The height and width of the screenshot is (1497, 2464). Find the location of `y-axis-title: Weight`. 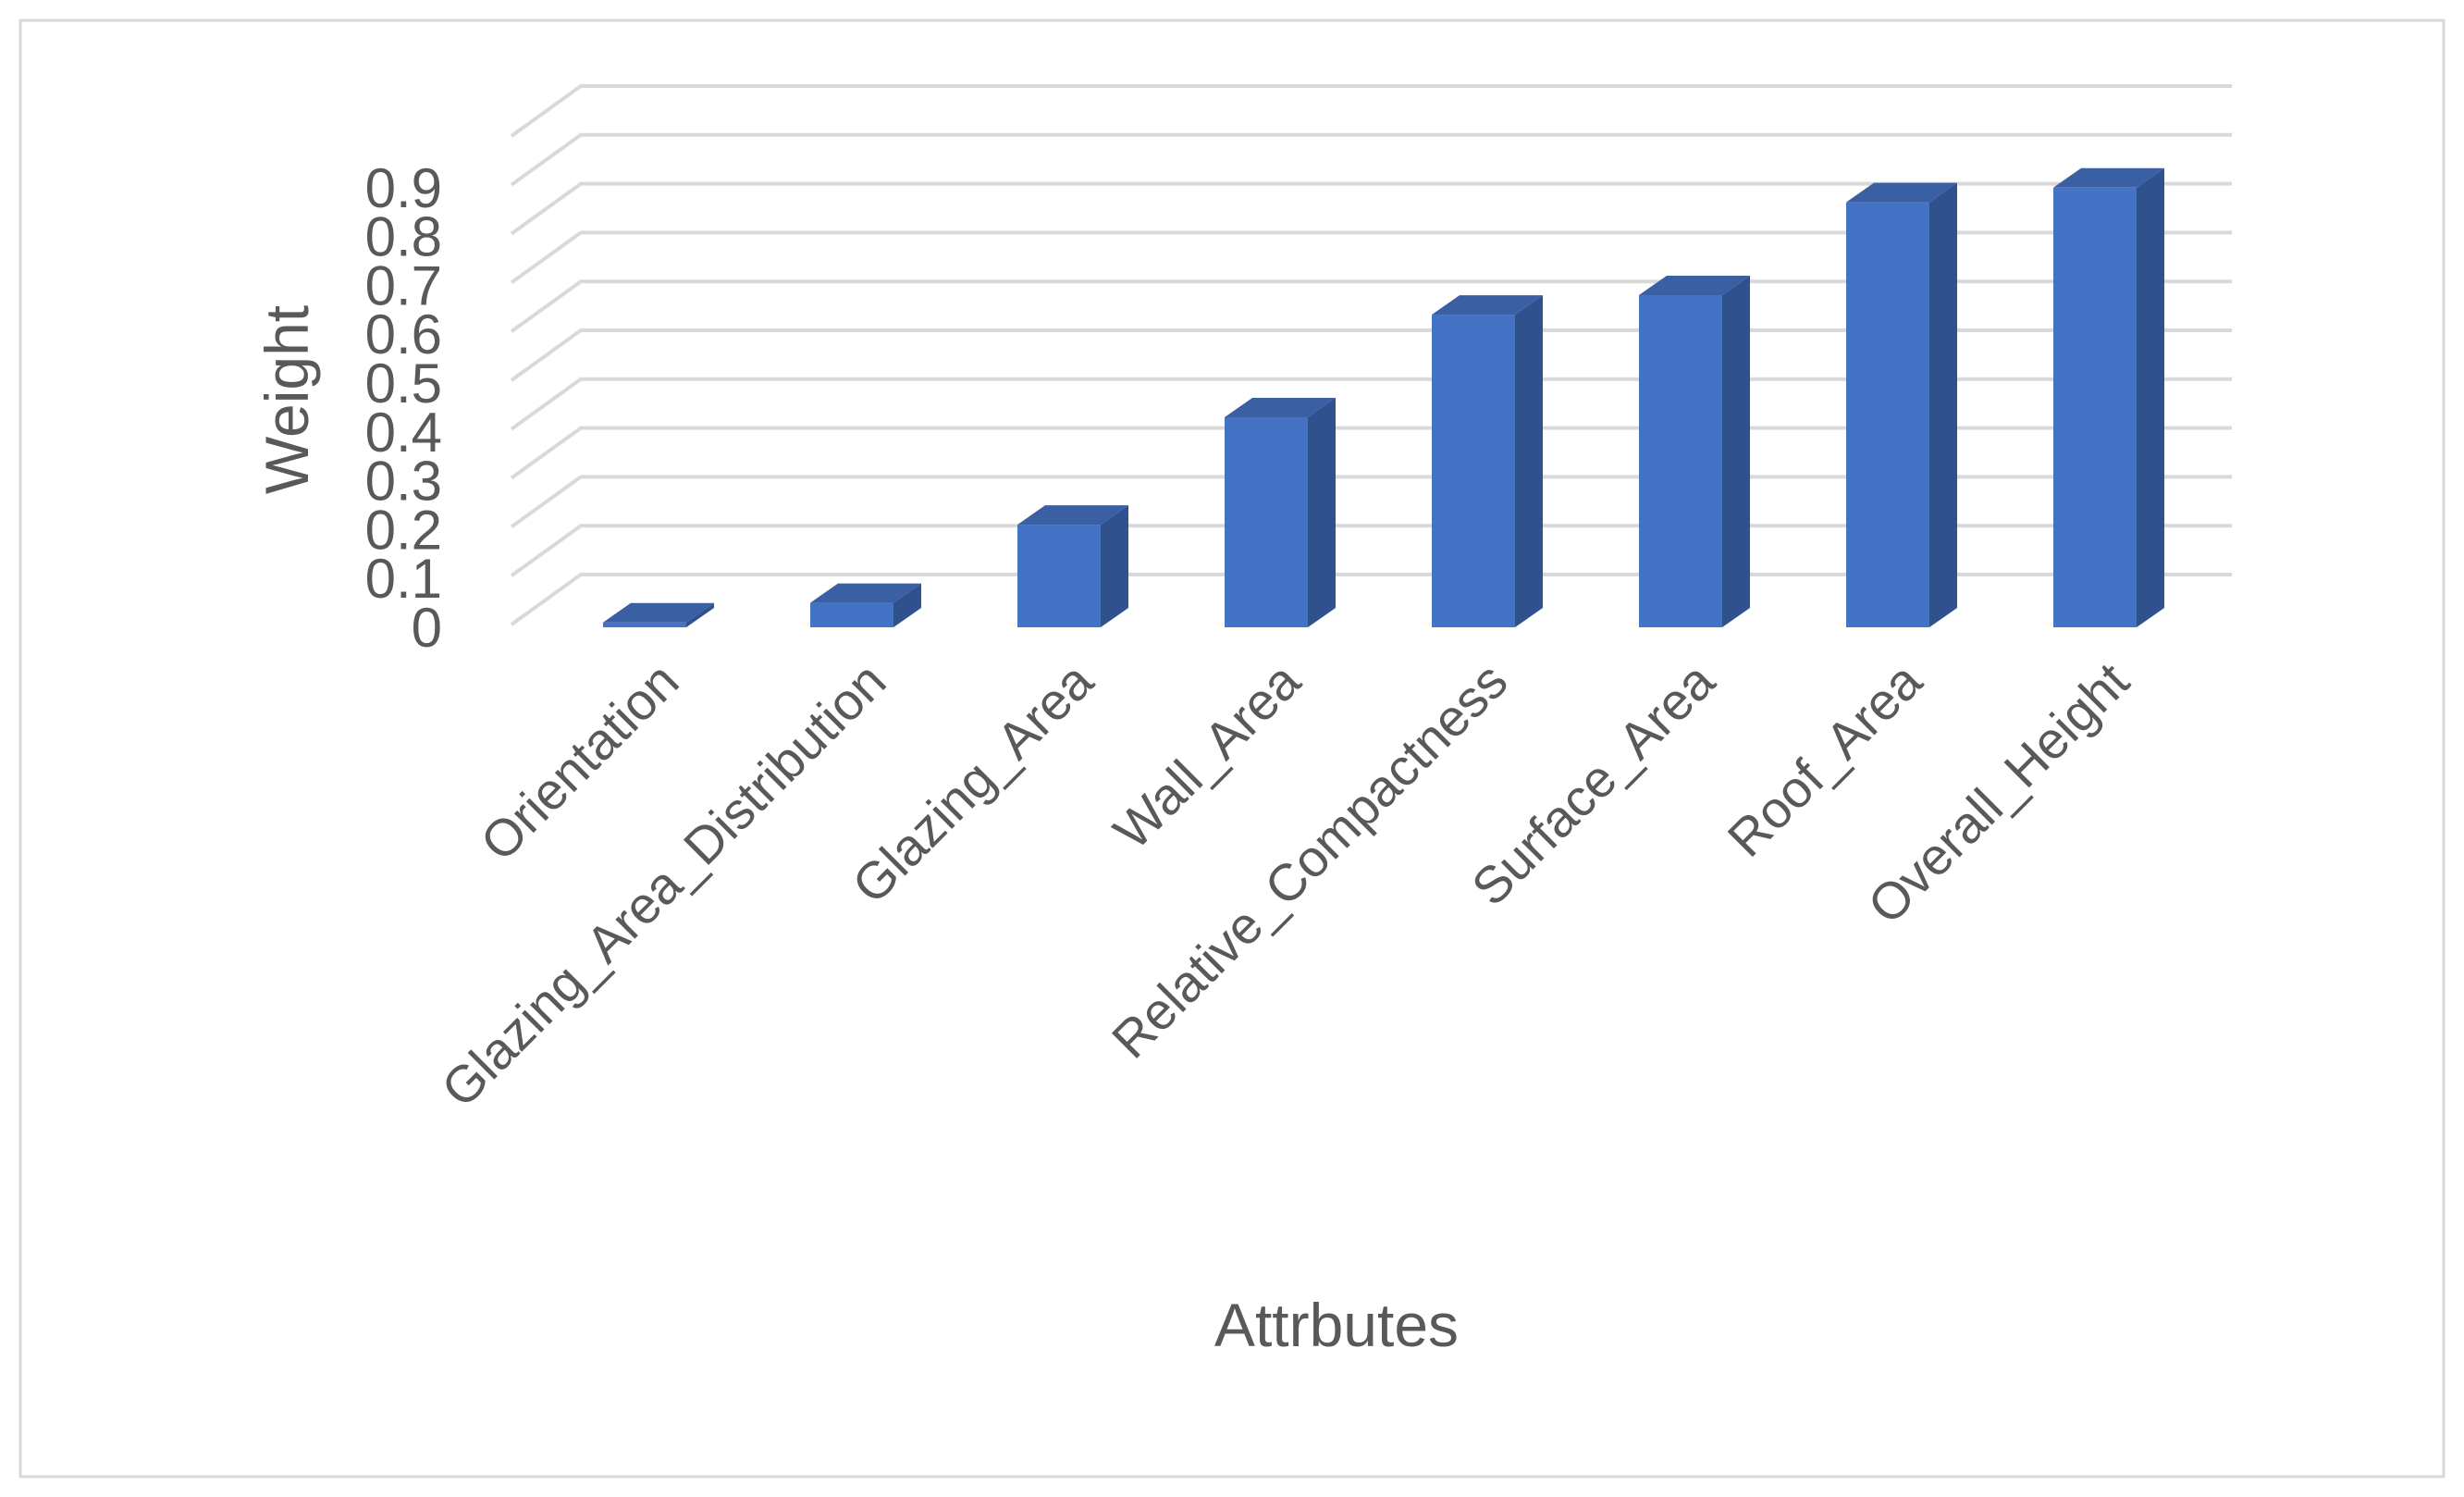

y-axis-title: Weight is located at coordinates (287, 399).